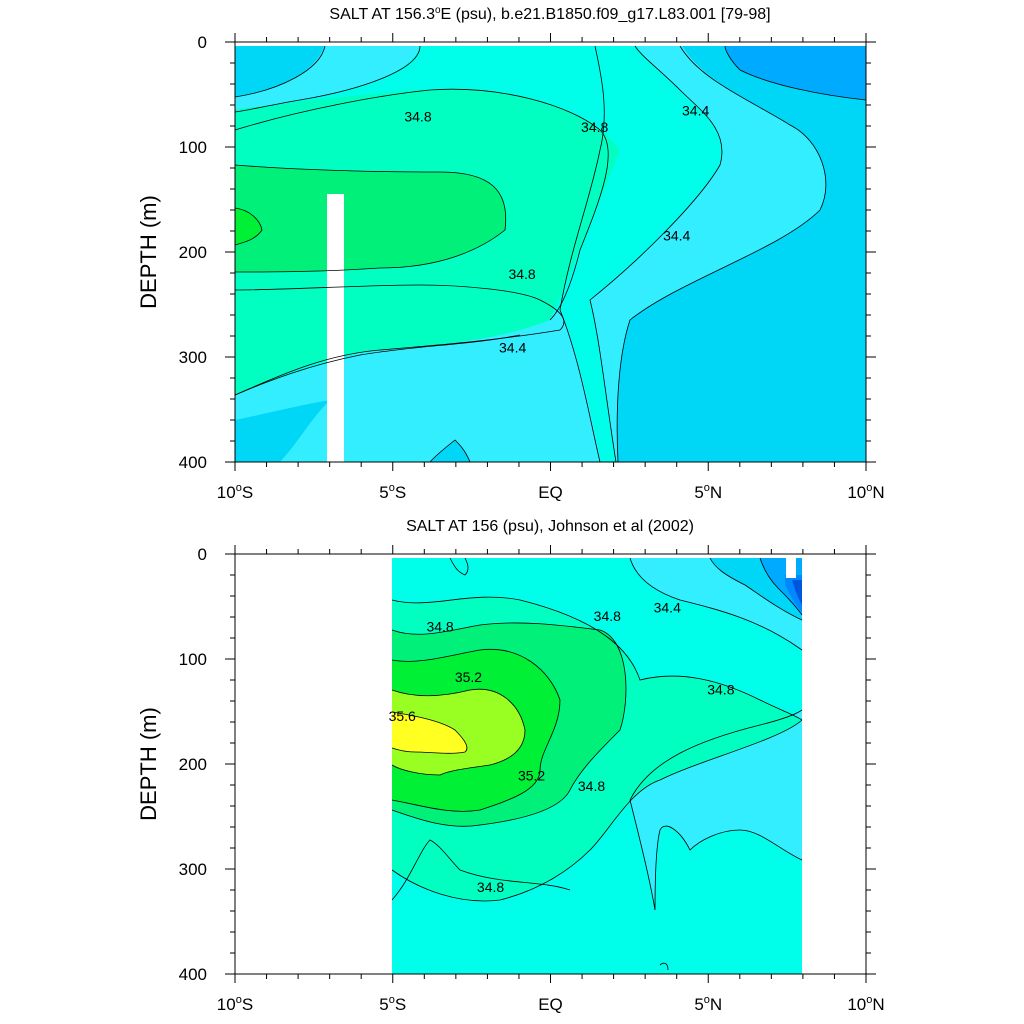 Image resolution: width=1024 pixels, height=1024 pixels. I want to click on panel-2-contour-labels: 34.8 34.8 34.4 35.2 35.6 35.2 34.8 34.8 34.8, so click(562, 747).